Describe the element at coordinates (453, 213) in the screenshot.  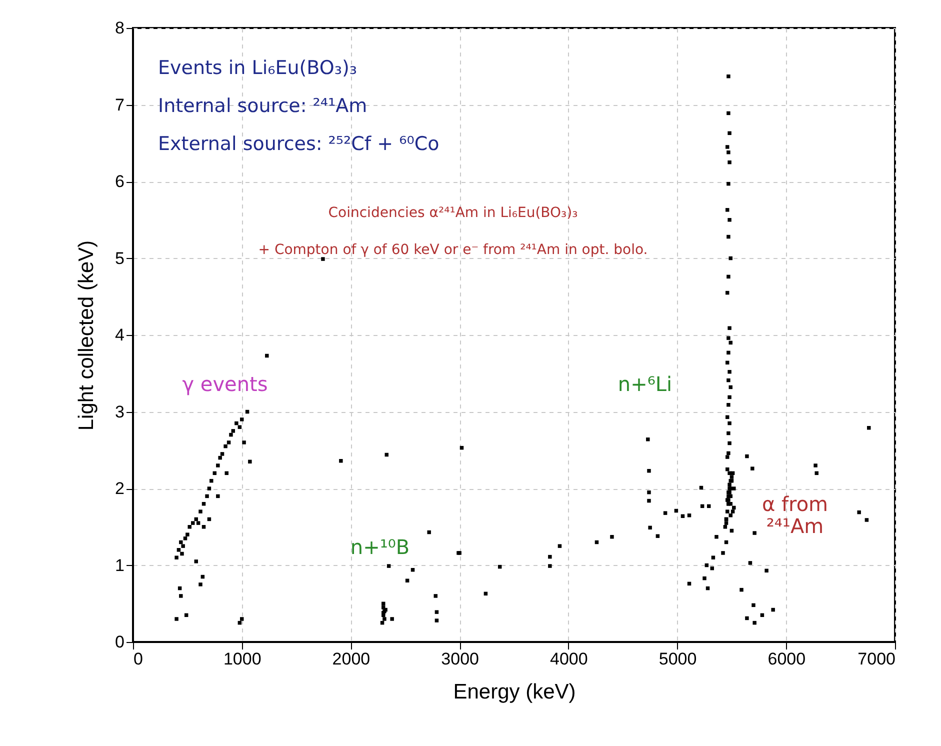
I see `annotation: Coincidencies α²⁴¹Am in Li₆Eu(BO₃)₃` at that location.